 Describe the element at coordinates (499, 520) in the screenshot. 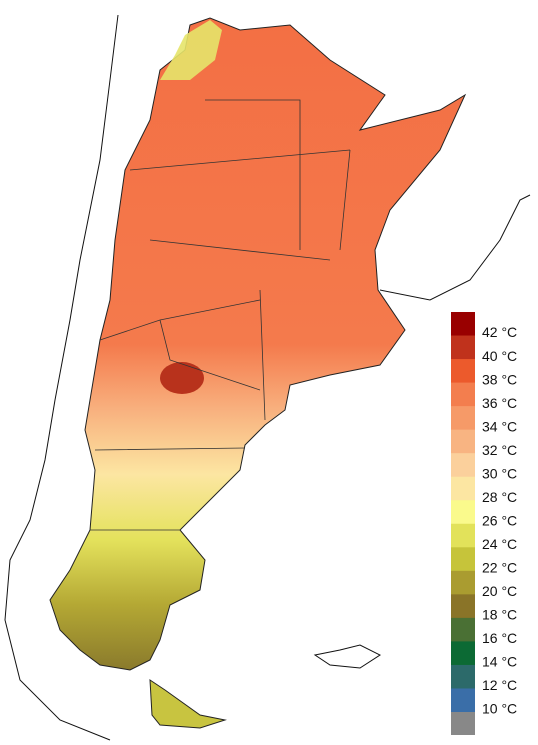

I see `legend-label: 26 °C` at that location.